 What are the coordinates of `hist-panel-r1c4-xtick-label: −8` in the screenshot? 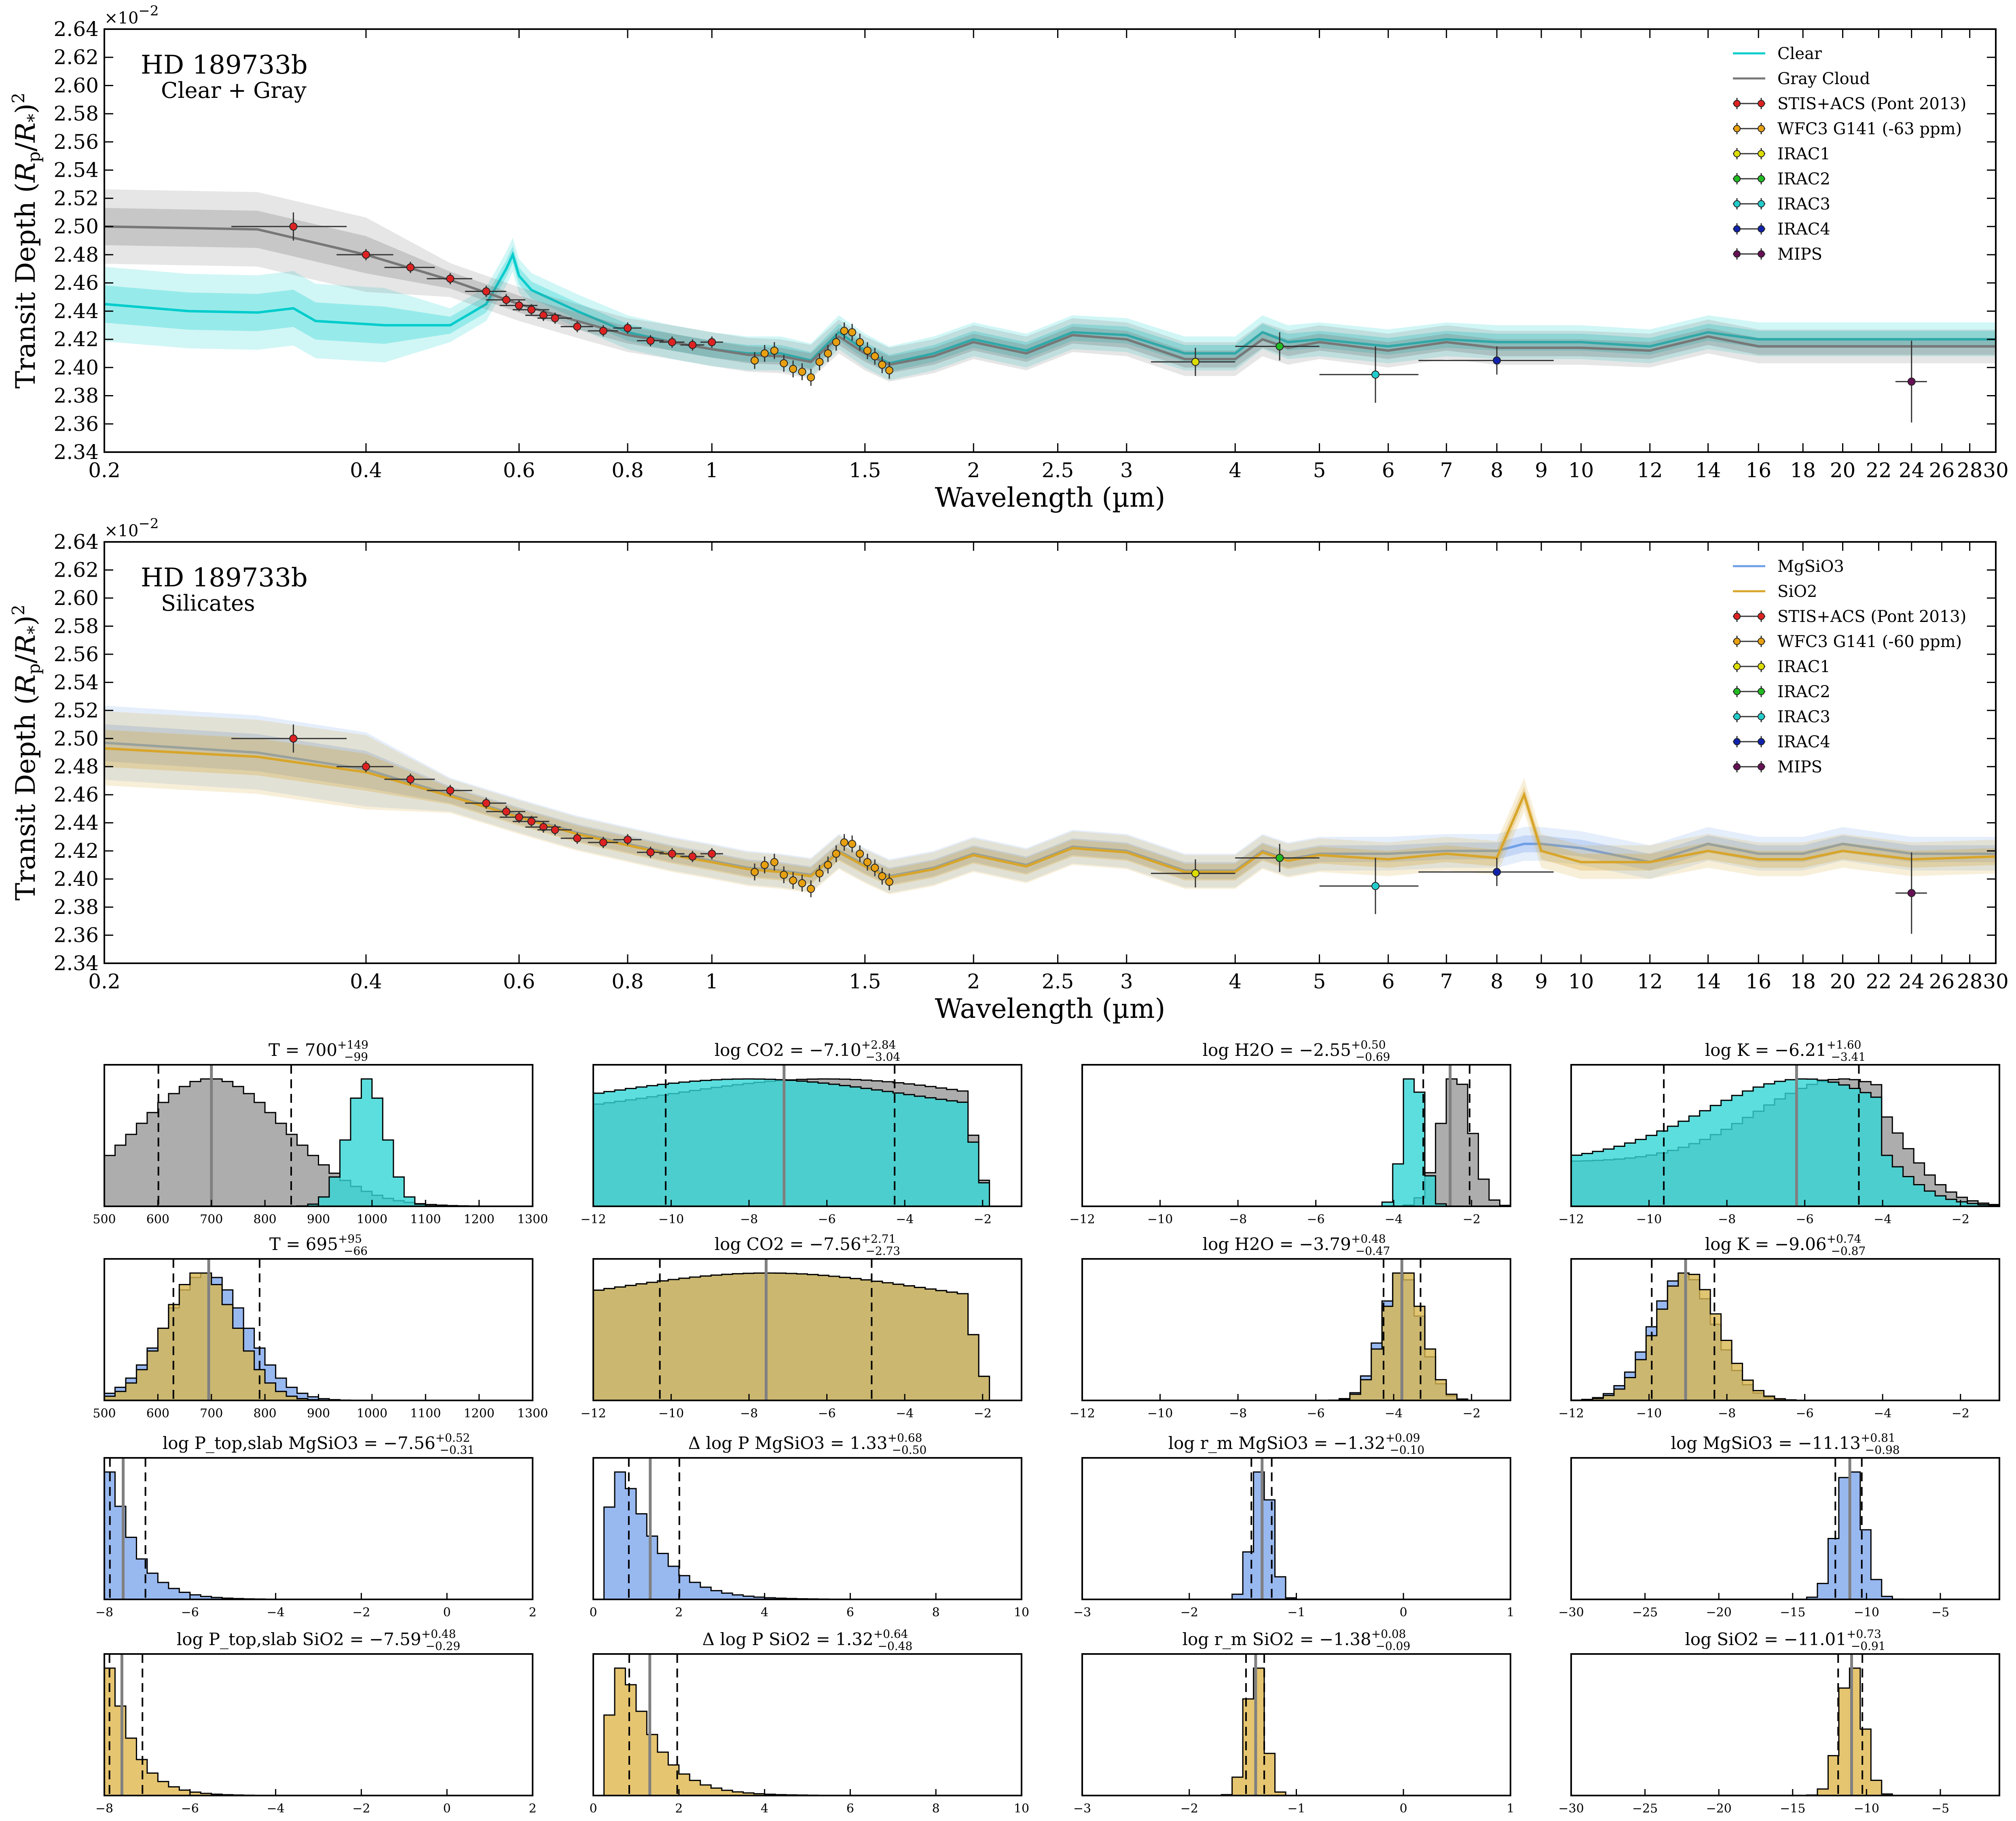 It's located at (1727, 1220).